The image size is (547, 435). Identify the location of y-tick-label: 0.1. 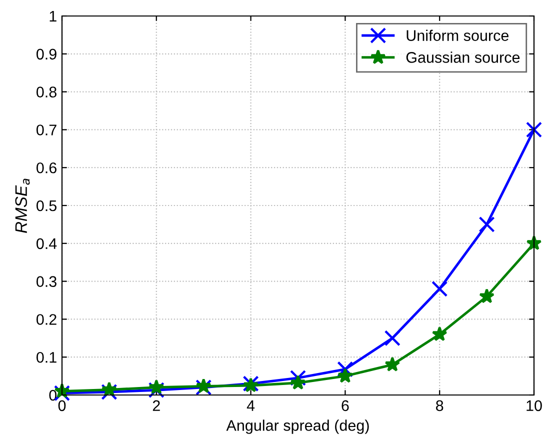
(46, 357).